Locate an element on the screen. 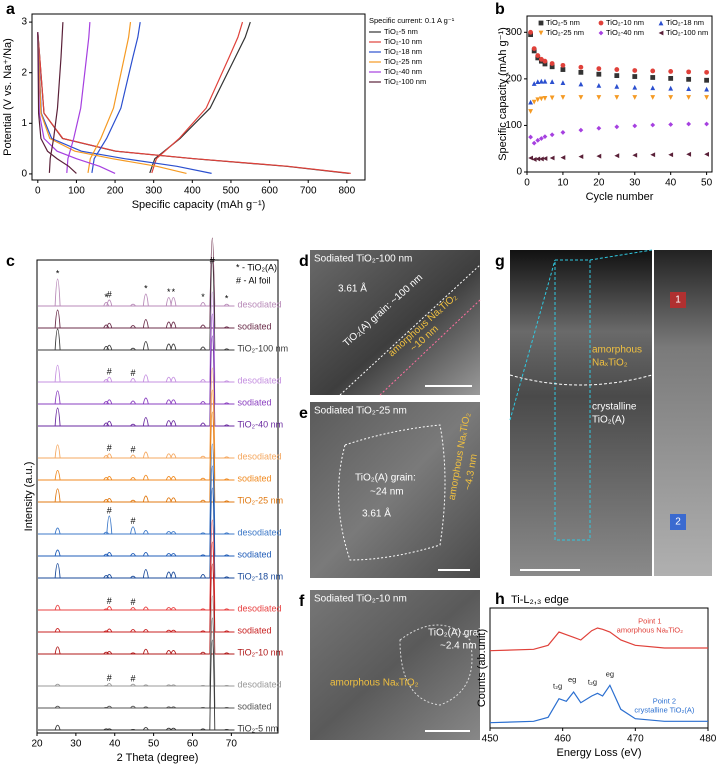 This screenshot has height=765, width=718. legend-title: Specific current: 0.1 A g⁻¹ is located at coordinates (412, 20).